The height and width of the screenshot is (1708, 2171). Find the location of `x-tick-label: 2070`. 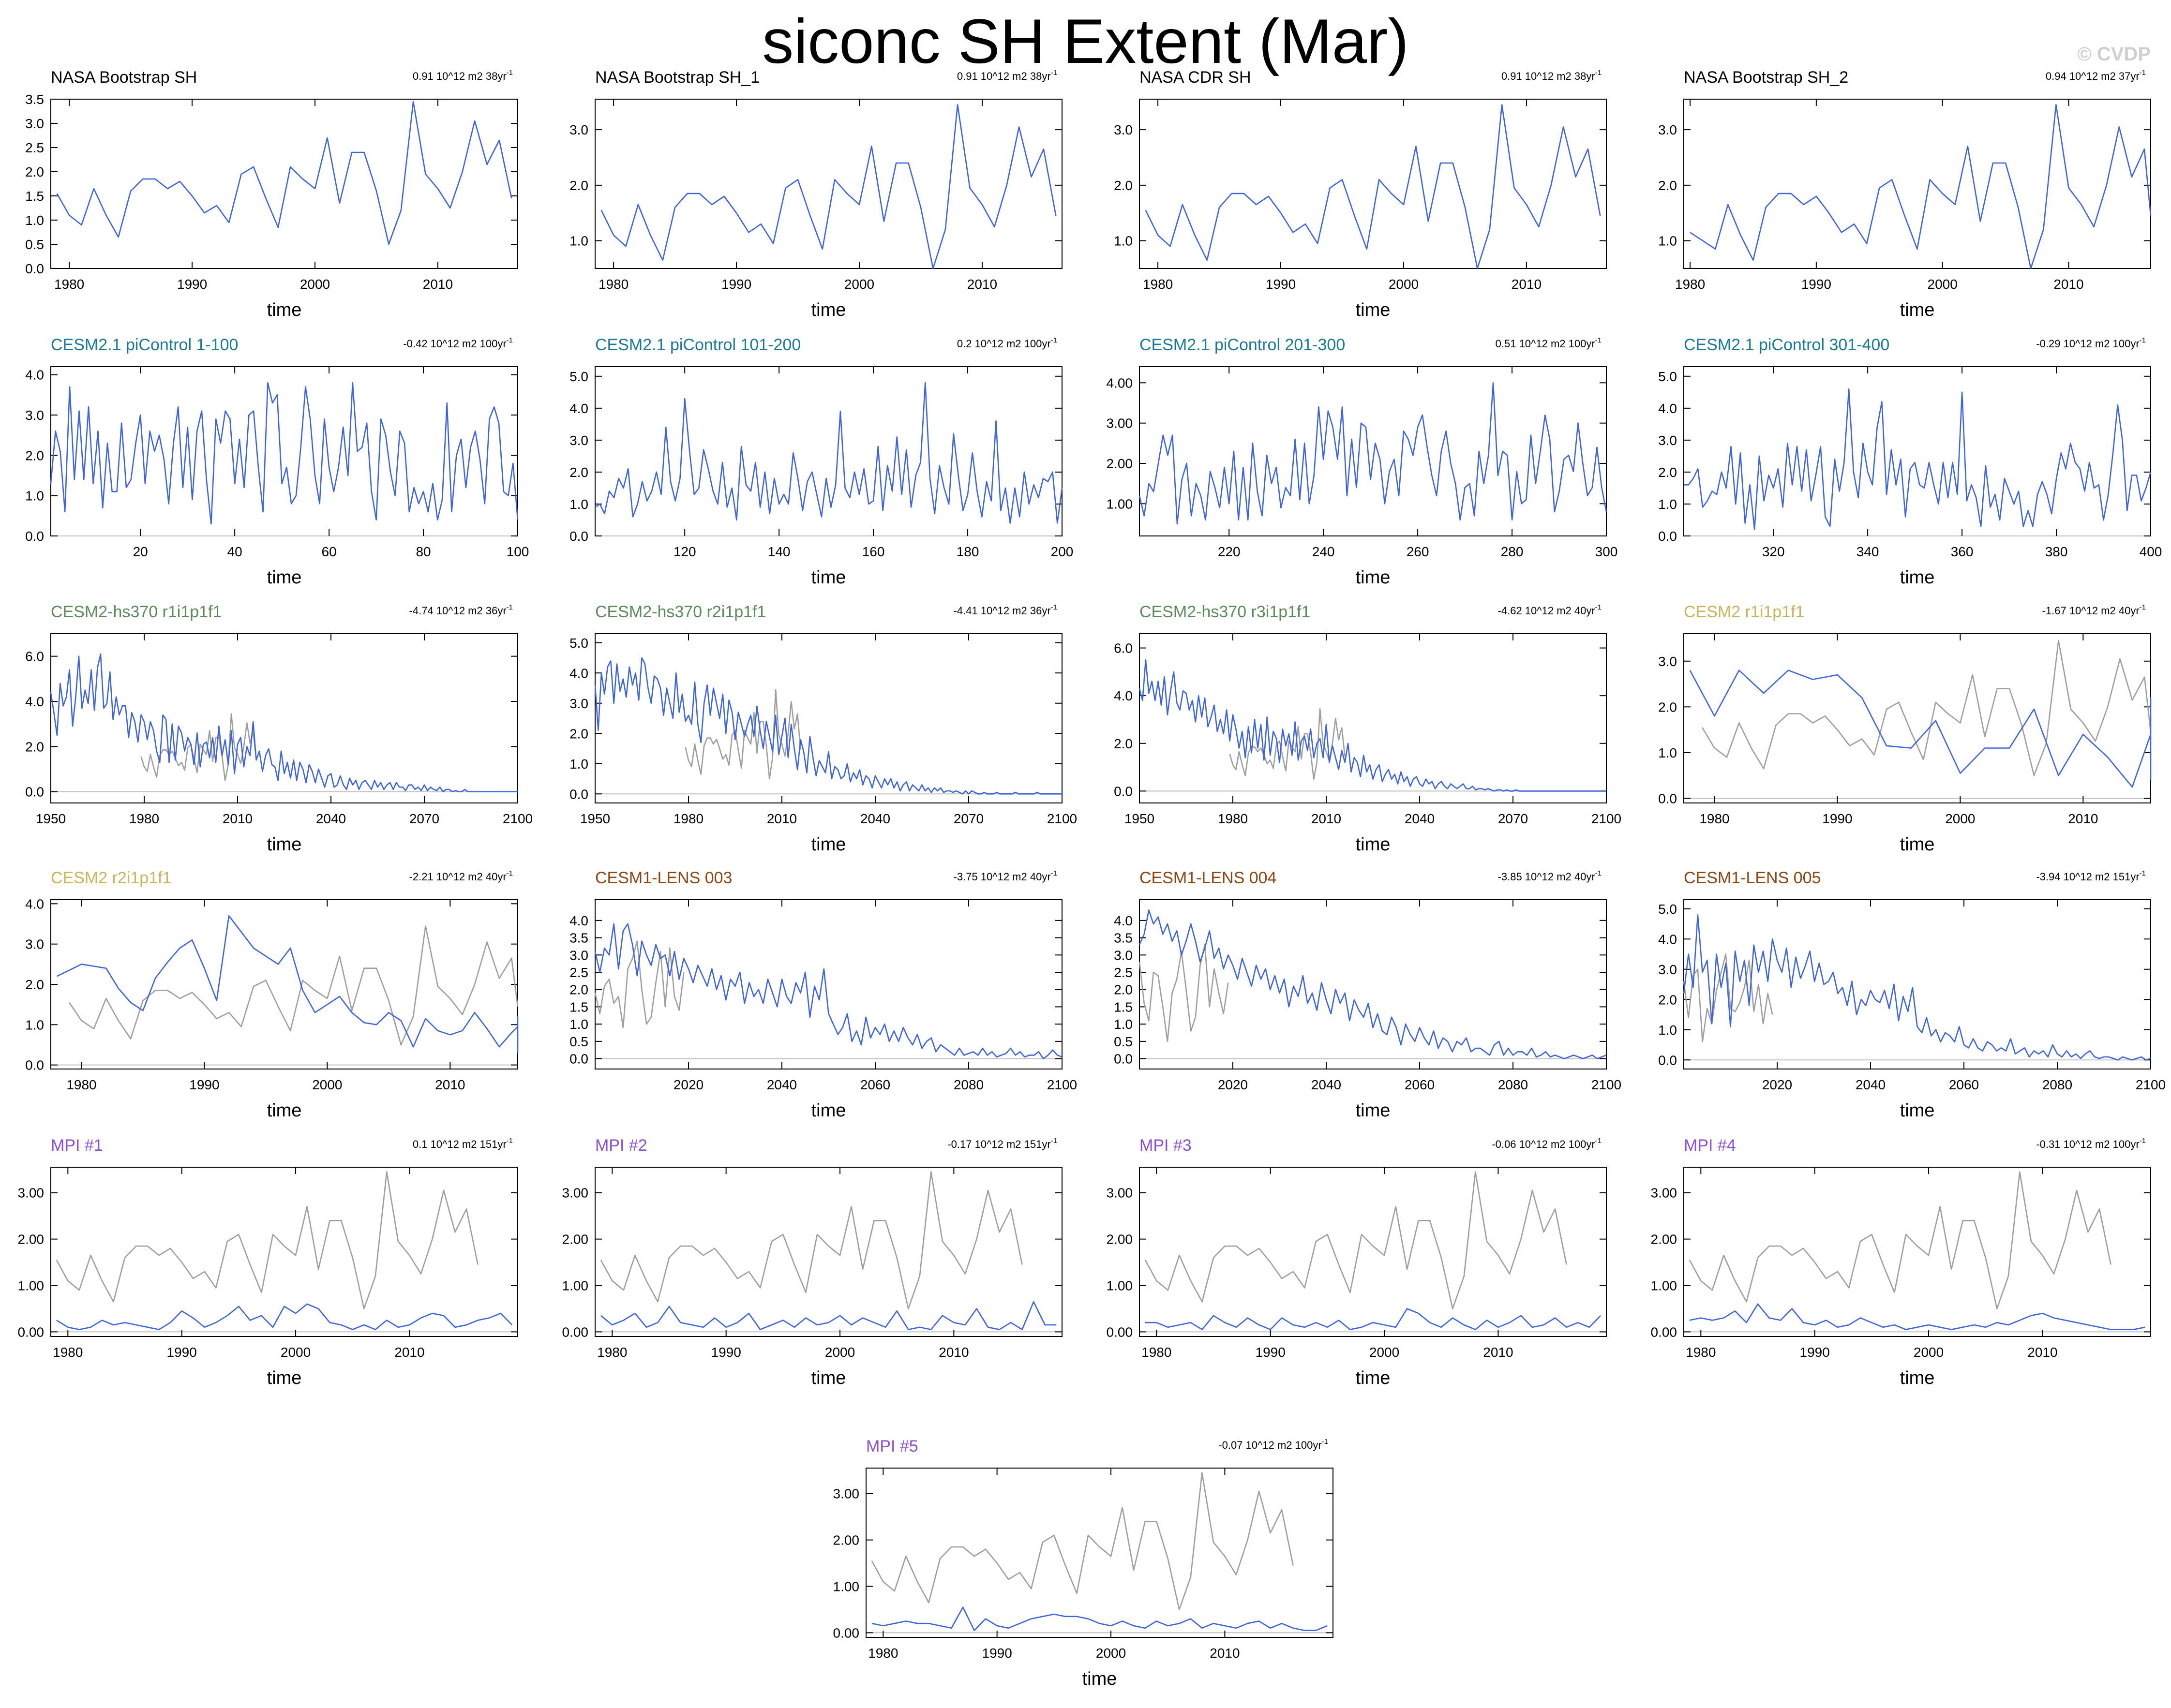

x-tick-label: 2070 is located at coordinates (969, 818).